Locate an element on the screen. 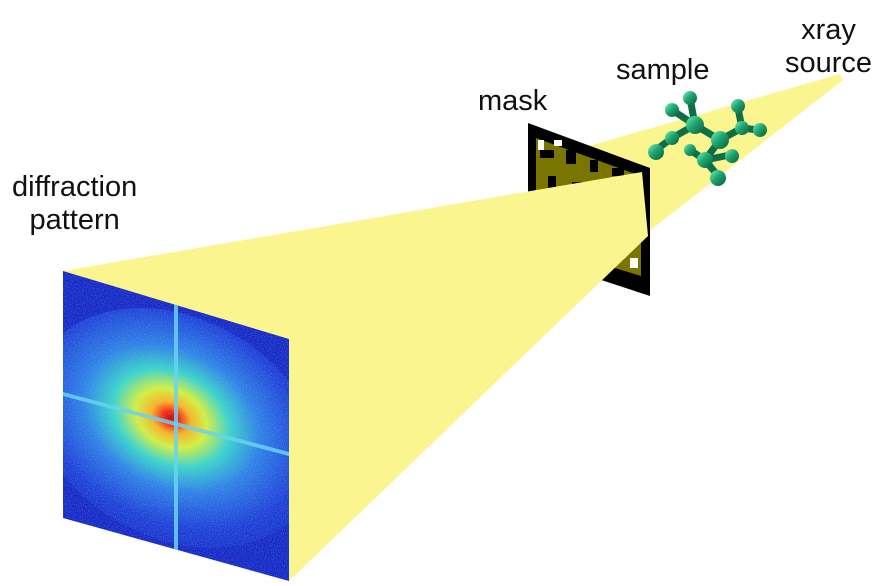  diffraction-label-line2: pattern is located at coordinates (74, 220).